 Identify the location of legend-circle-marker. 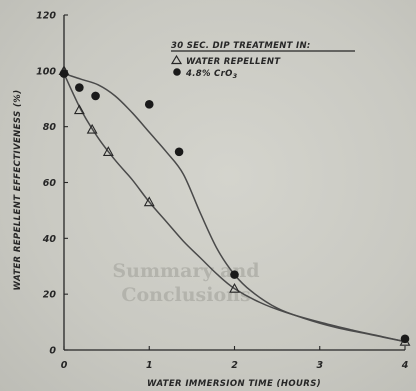
(177, 72).